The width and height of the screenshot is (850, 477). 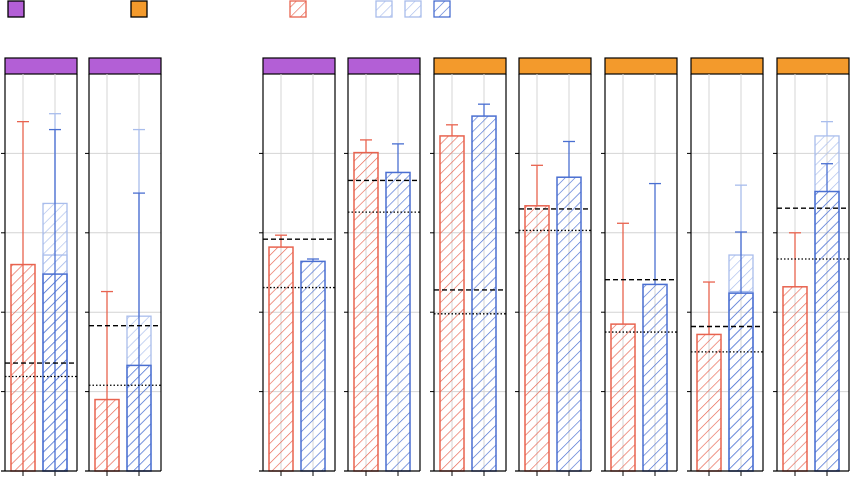 What do you see at coordinates (229, 9) in the screenshot?
I see `legend` at bounding box center [229, 9].